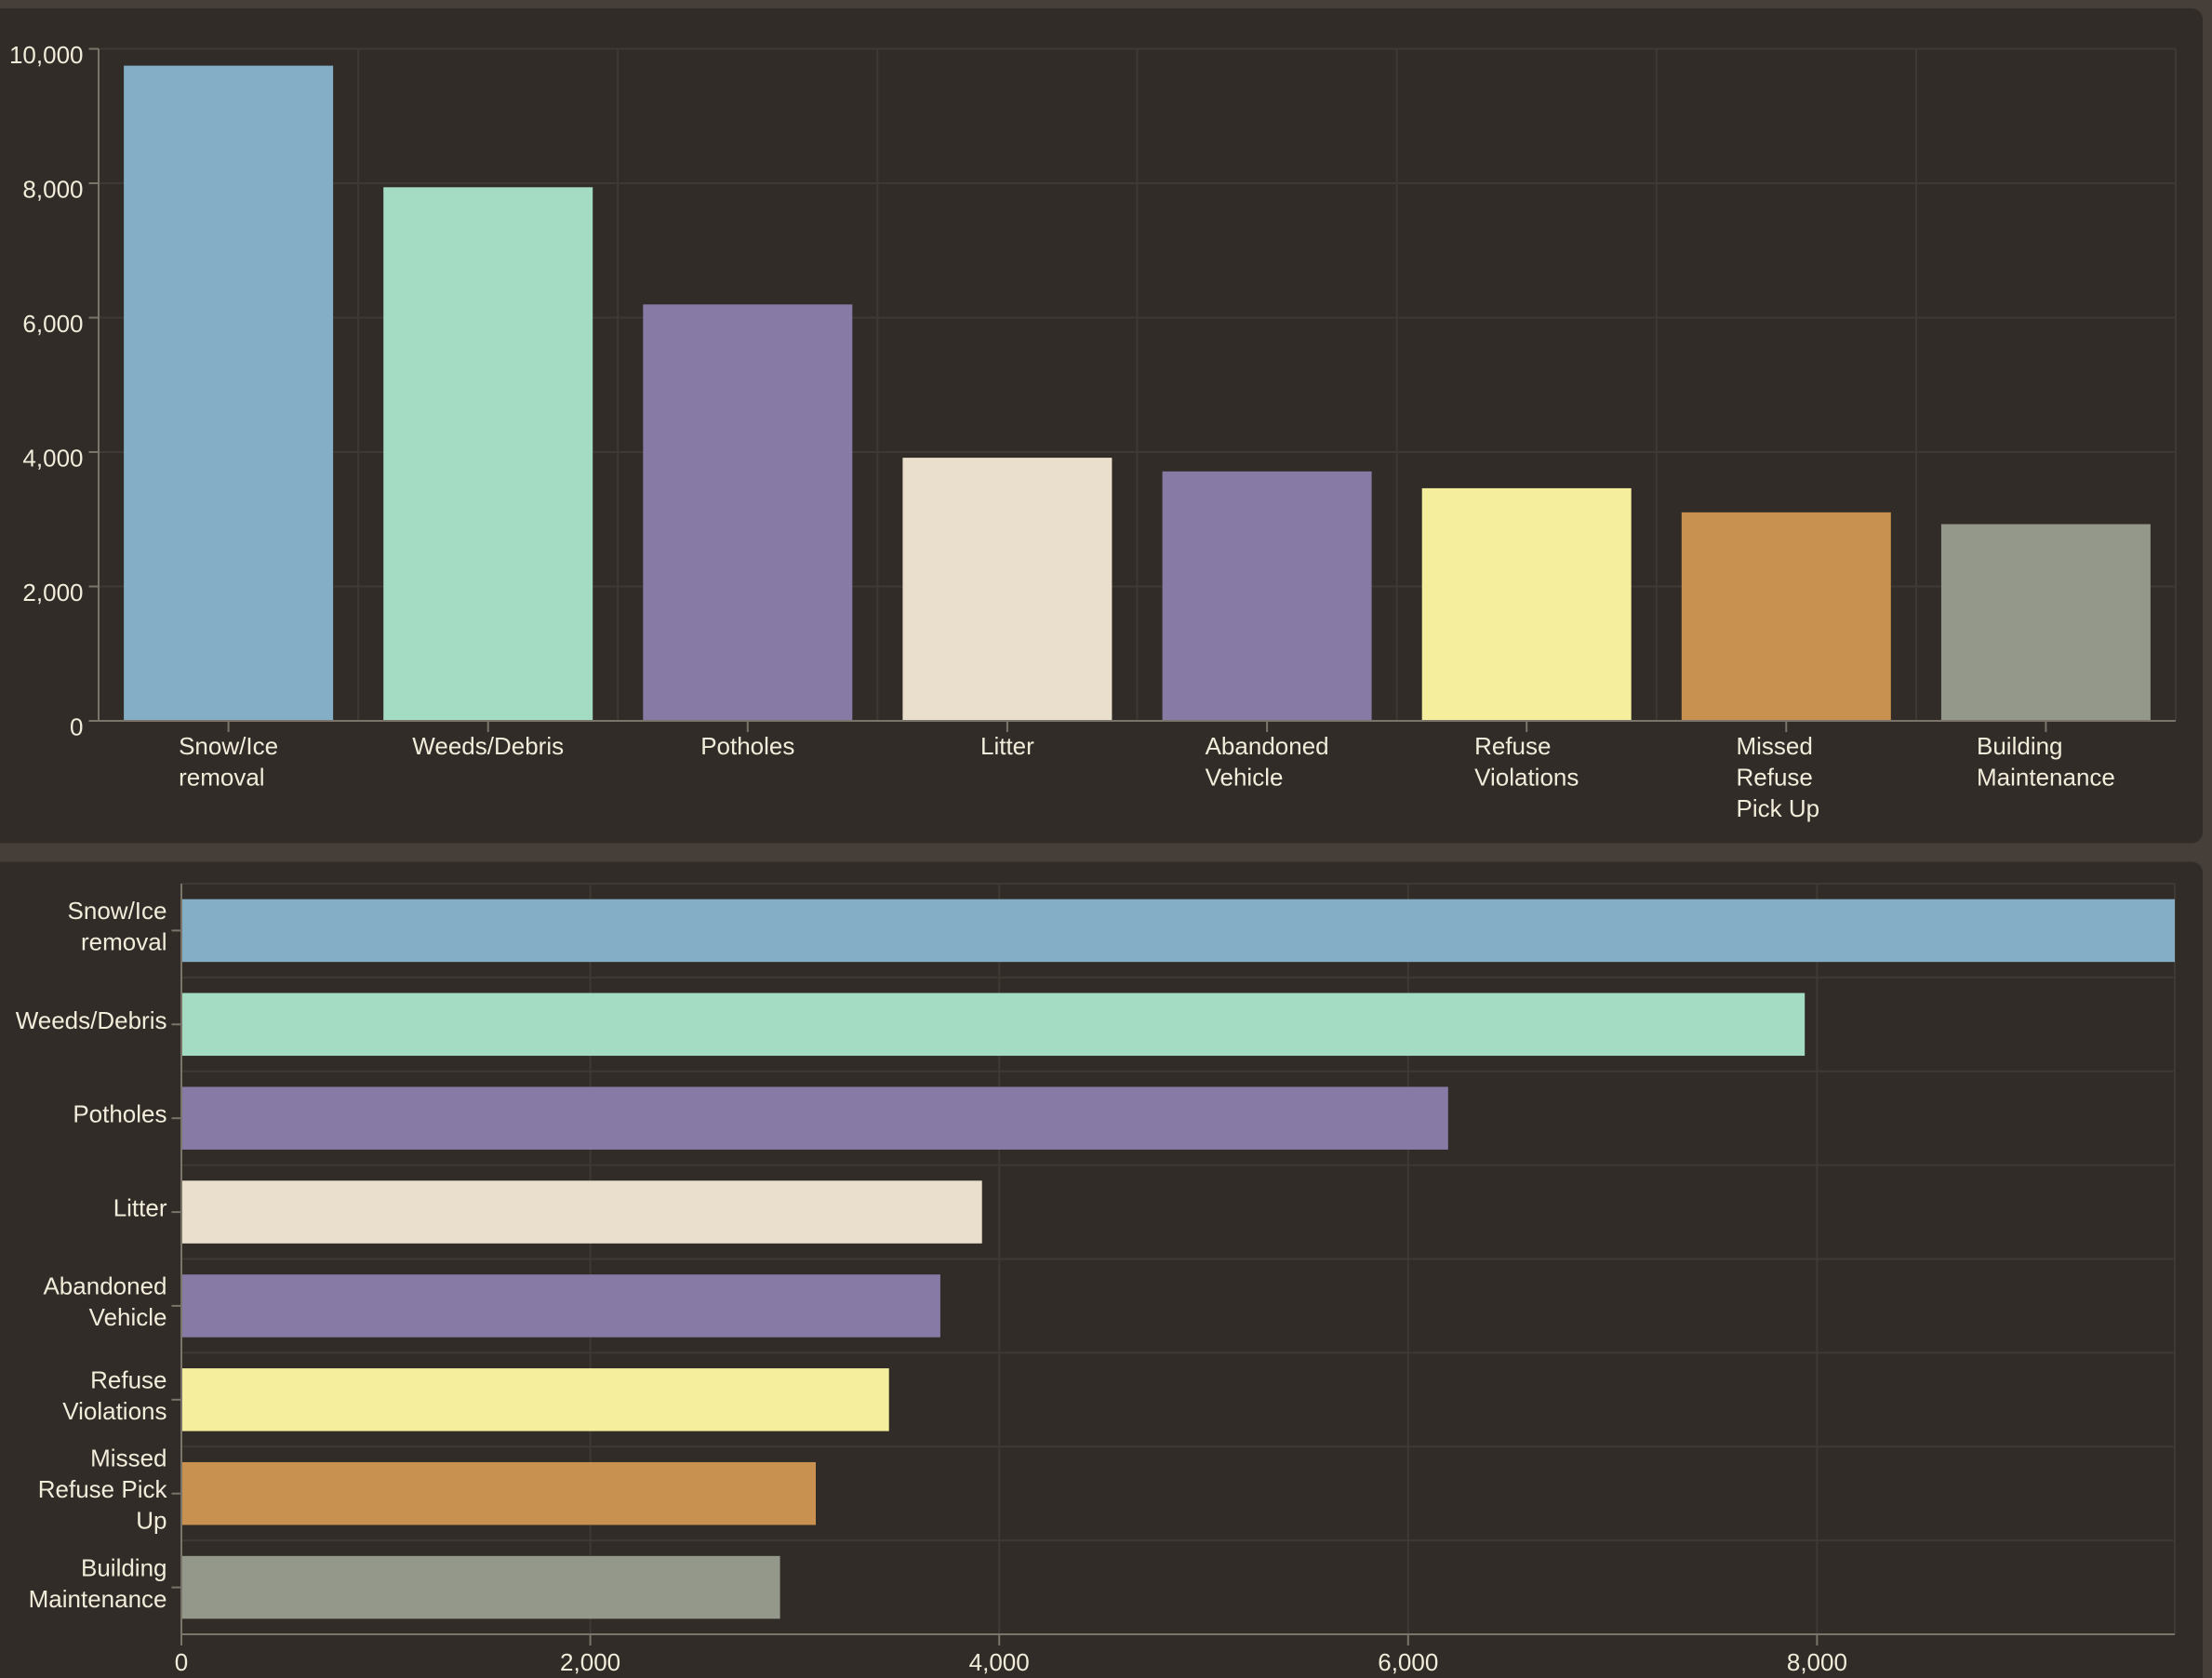 The height and width of the screenshot is (1678, 2212). What do you see at coordinates (103, 1489) in the screenshot?
I see `svg-text: Refuse Pick` at bounding box center [103, 1489].